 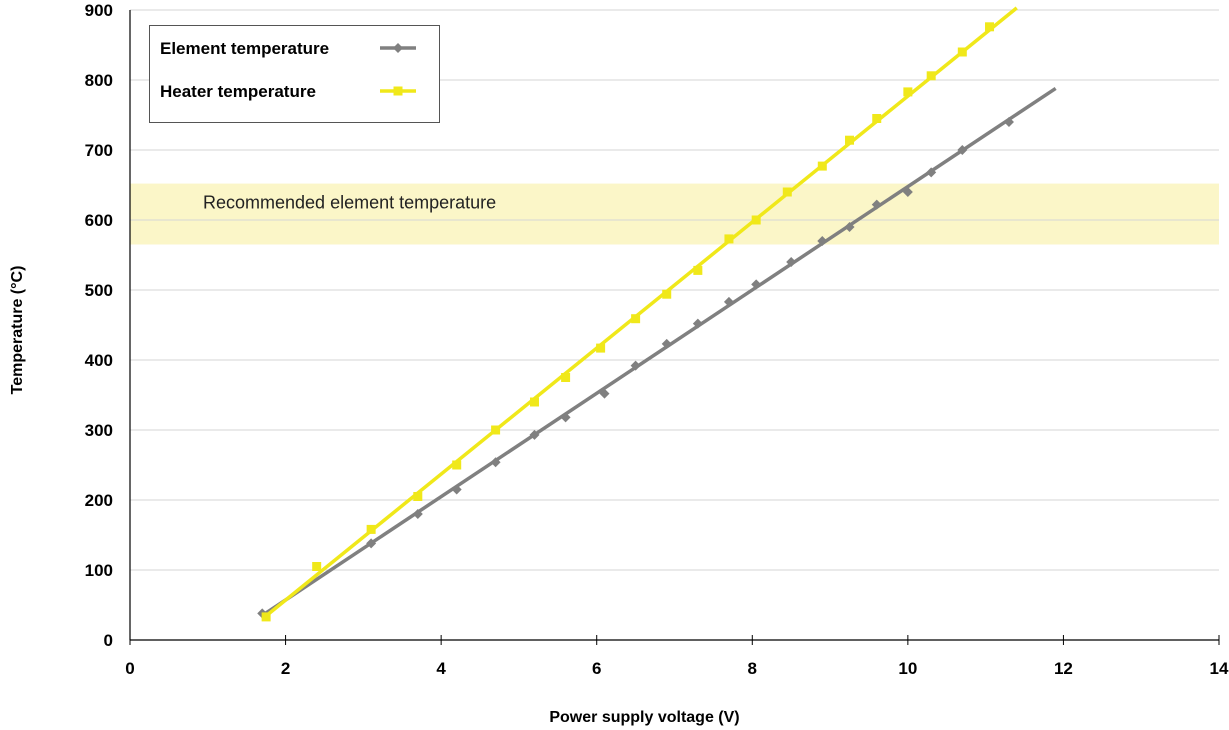 I want to click on recommended-band, so click(x=674, y=214).